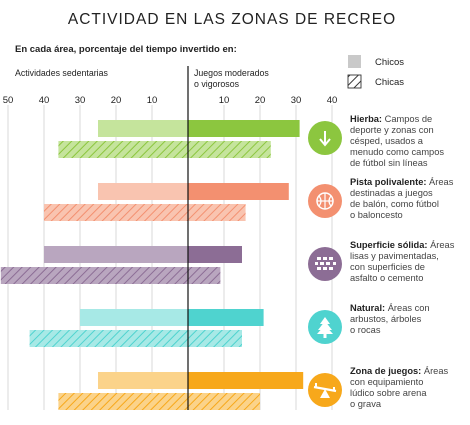  I want to click on bar-hierba-chicas-sedentarias, so click(123, 149).